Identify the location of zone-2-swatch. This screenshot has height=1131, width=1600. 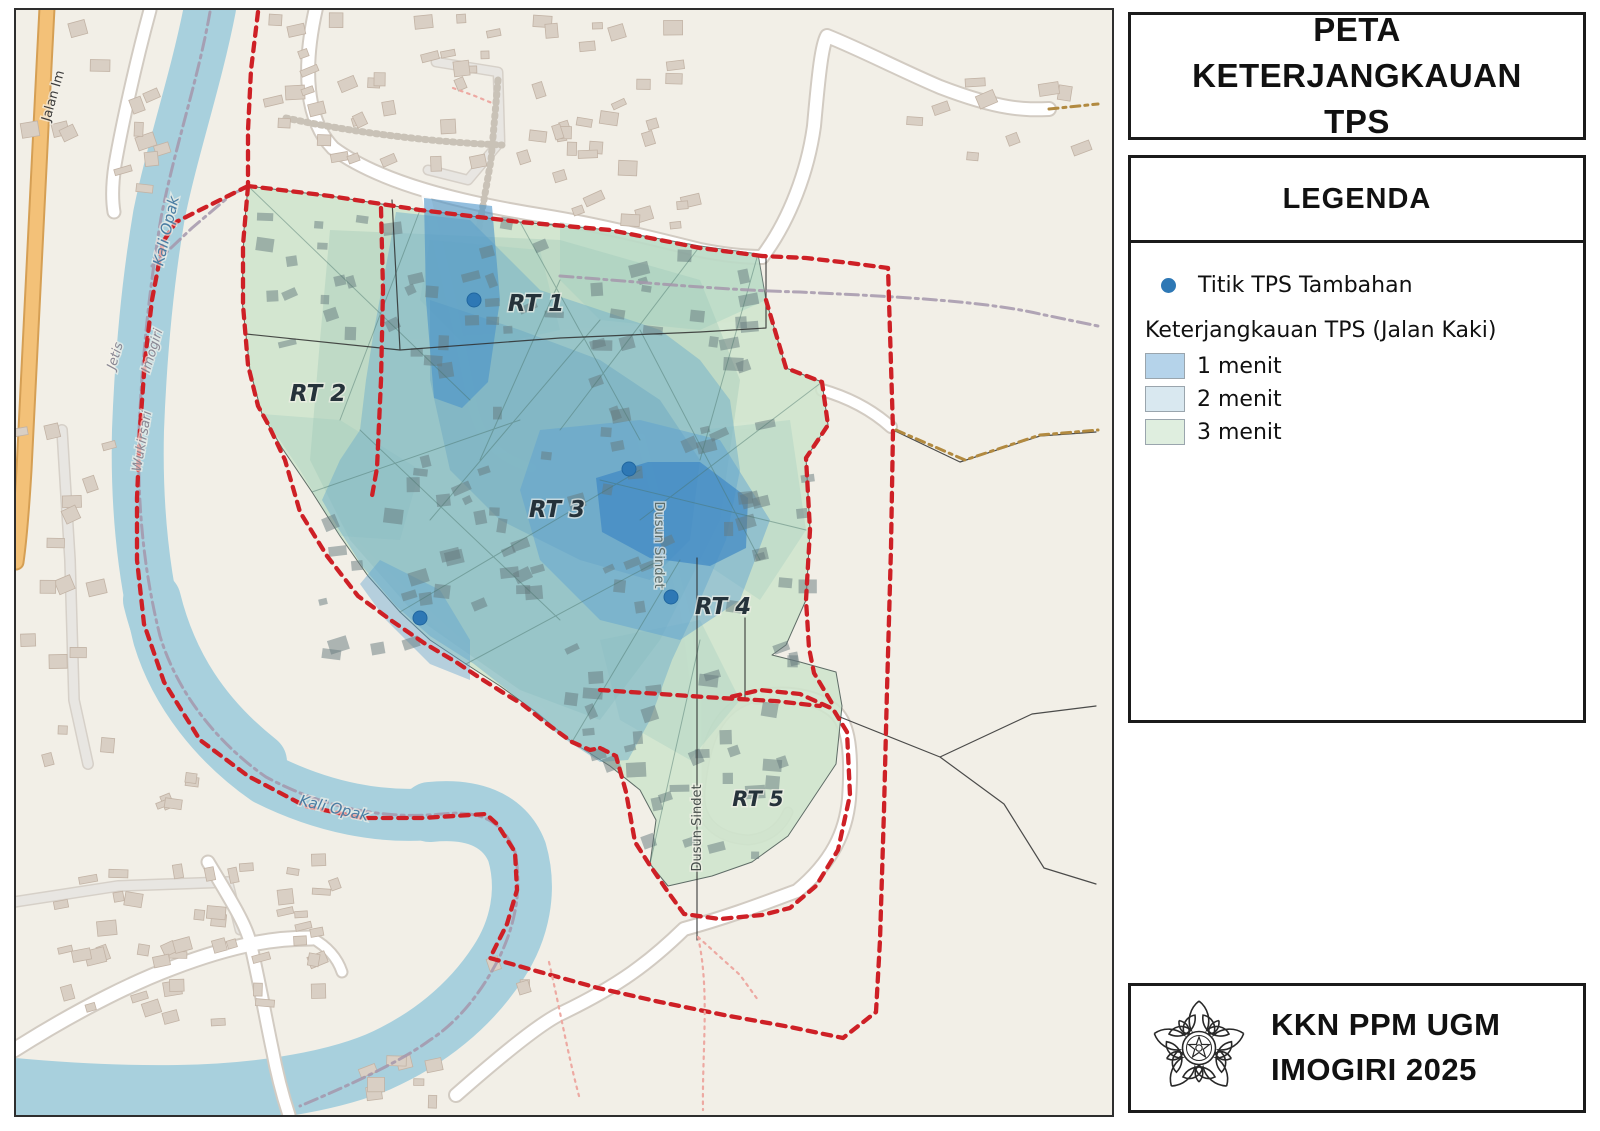
(1165, 399).